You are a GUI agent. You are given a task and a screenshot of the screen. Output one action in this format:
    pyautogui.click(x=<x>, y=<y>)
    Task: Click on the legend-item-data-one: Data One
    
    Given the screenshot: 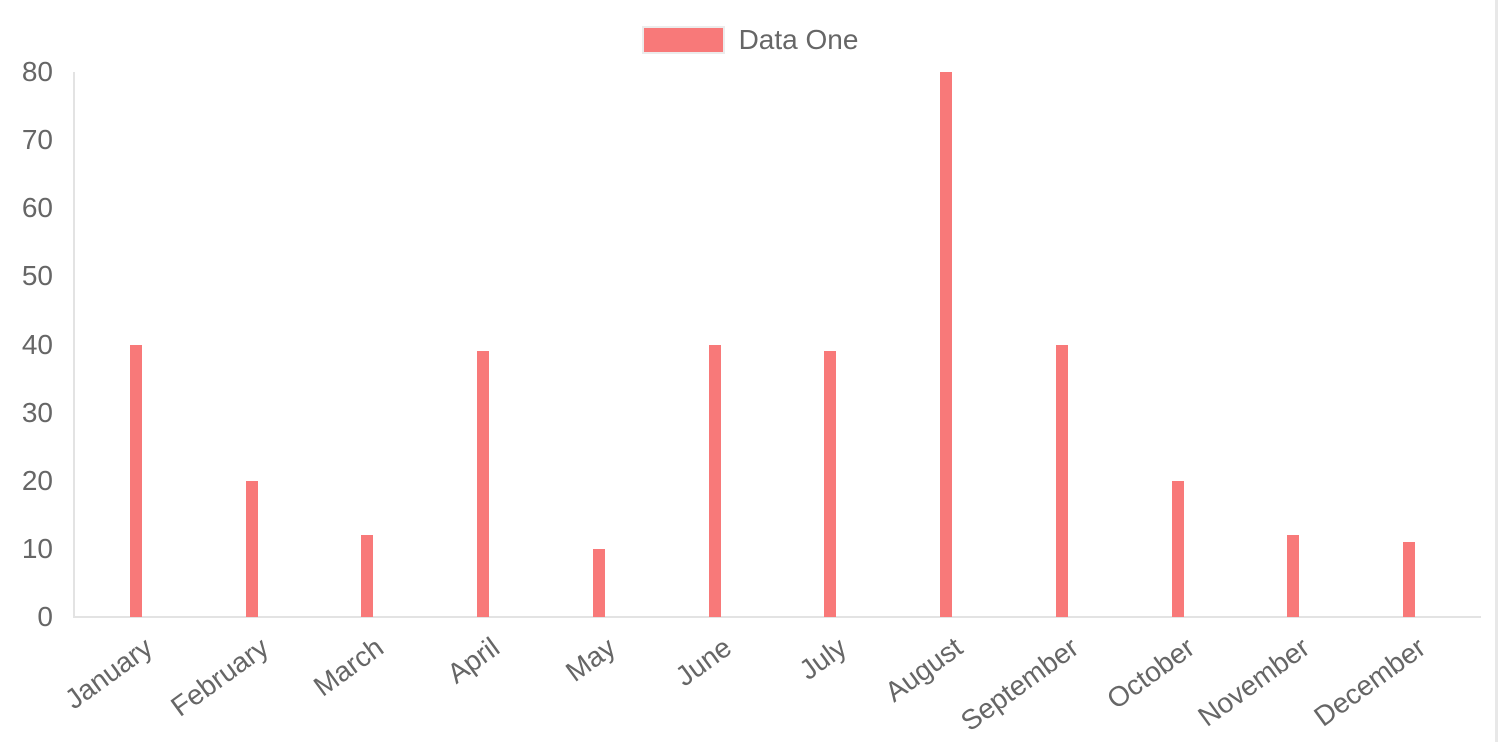 What is the action you would take?
    pyautogui.click(x=750, y=40)
    